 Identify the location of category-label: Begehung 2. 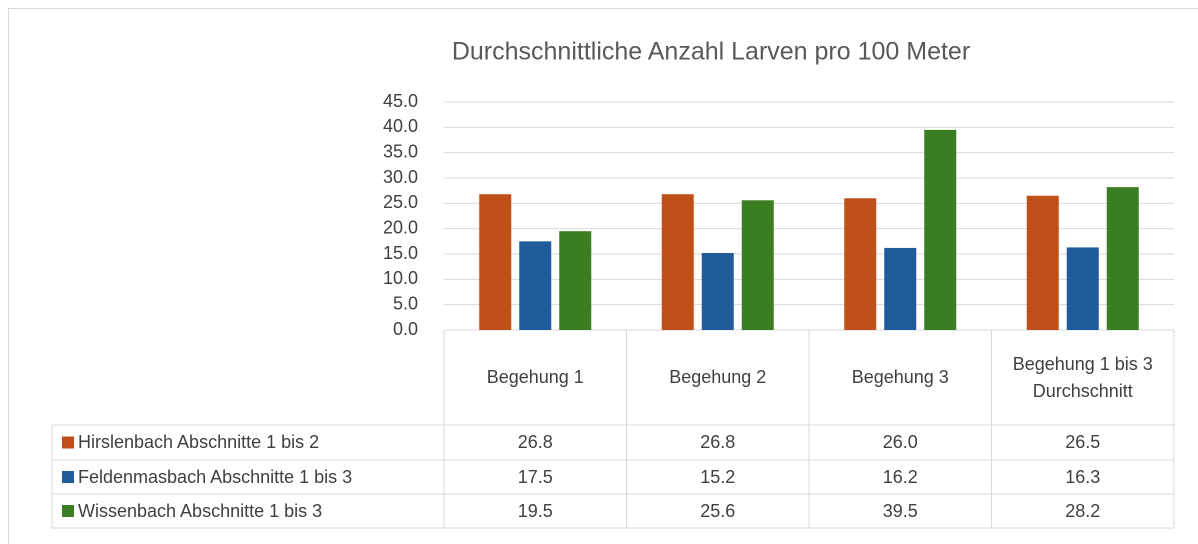
(718, 377).